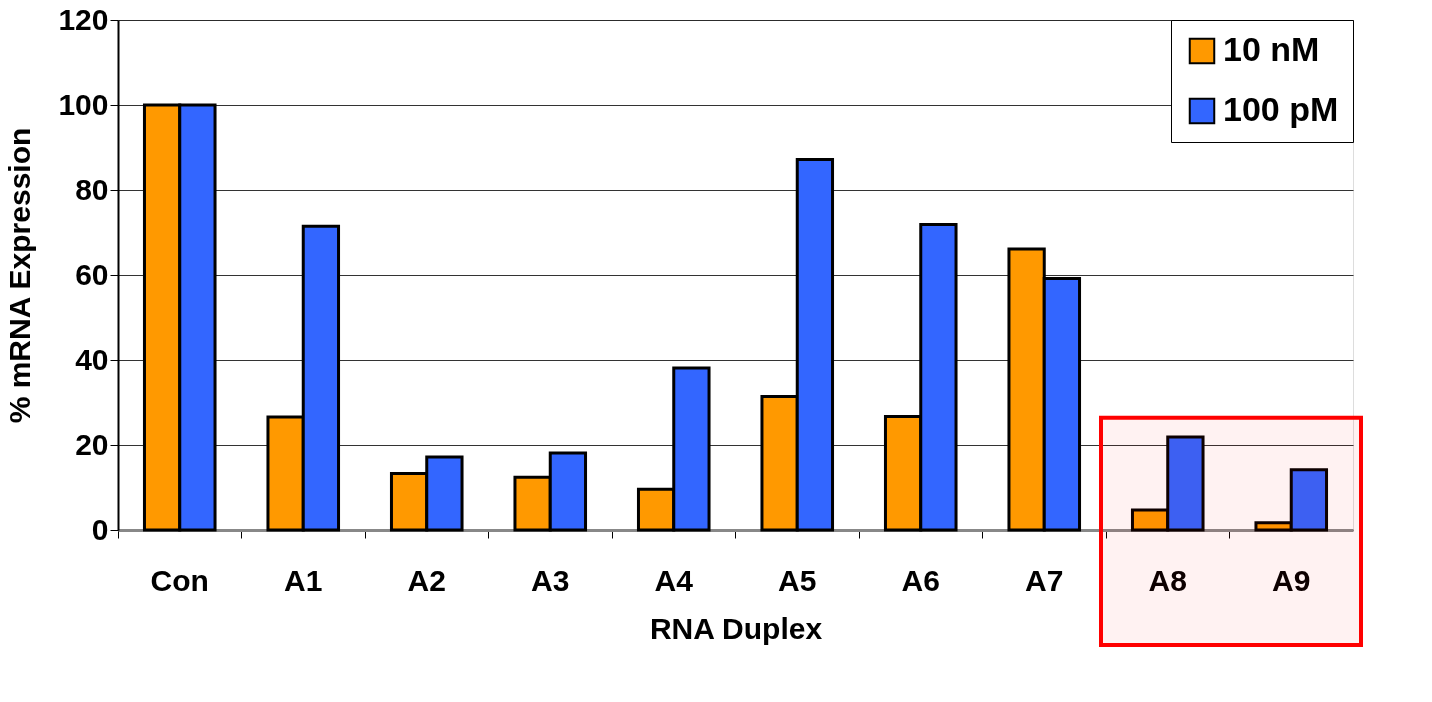 This screenshot has height=702, width=1432. What do you see at coordinates (550, 580) in the screenshot?
I see `x-tick-label: A3` at bounding box center [550, 580].